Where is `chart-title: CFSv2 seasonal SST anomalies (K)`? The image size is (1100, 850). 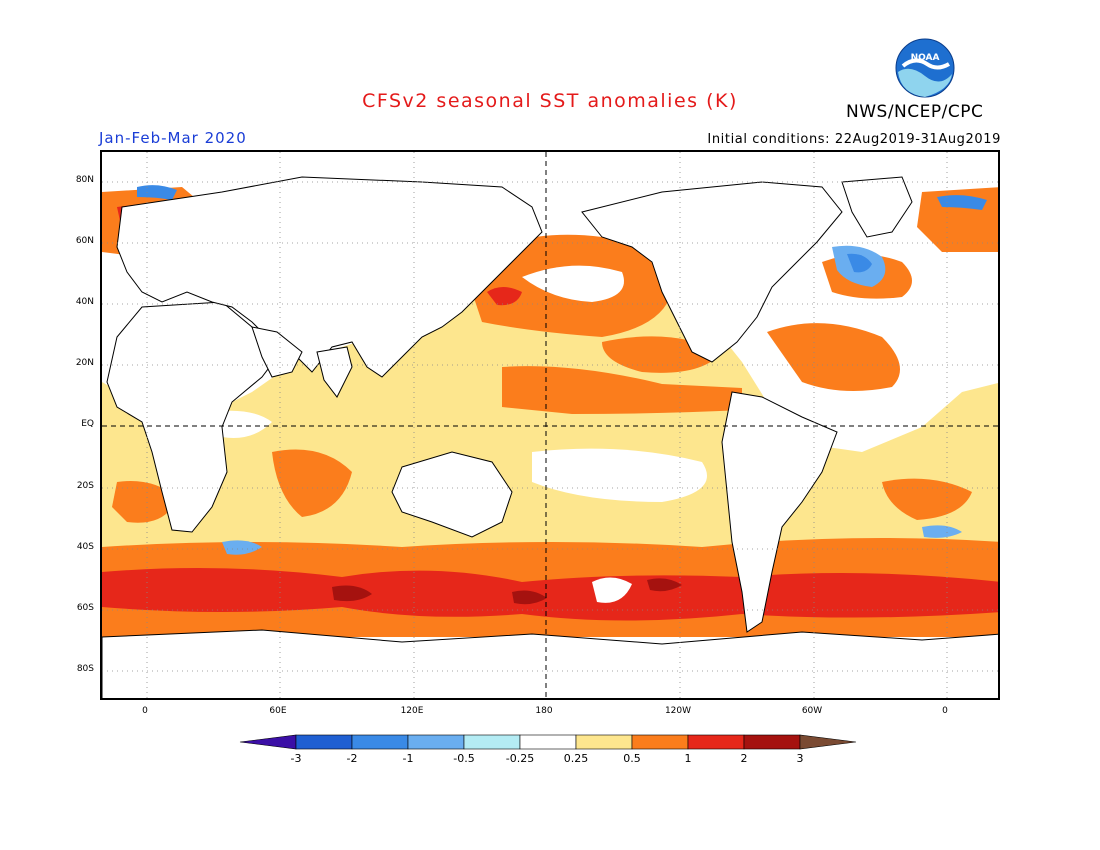
chart-title: CFSv2 seasonal SST anomalies (K) is located at coordinates (550, 101).